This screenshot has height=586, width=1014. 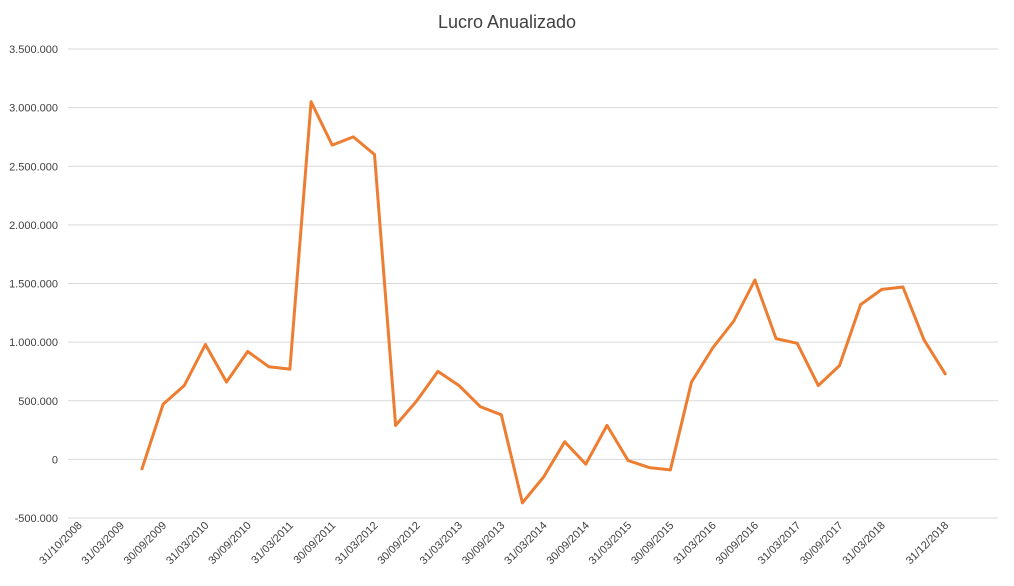 What do you see at coordinates (229, 543) in the screenshot?
I see `x-tick-label: 30/09/2010` at bounding box center [229, 543].